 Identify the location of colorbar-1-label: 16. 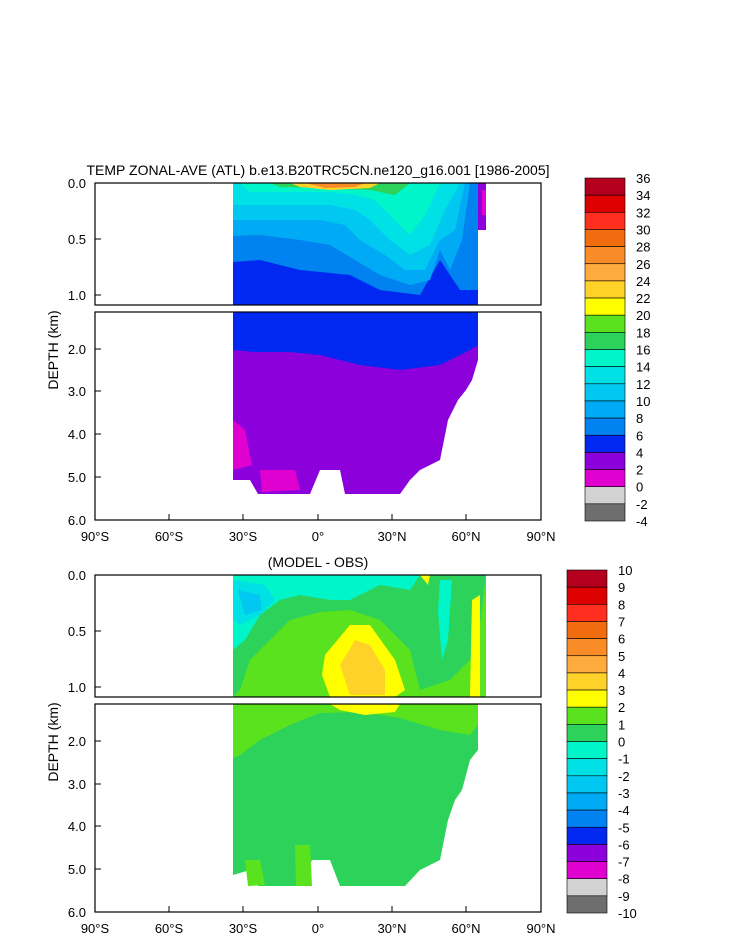
(643, 350).